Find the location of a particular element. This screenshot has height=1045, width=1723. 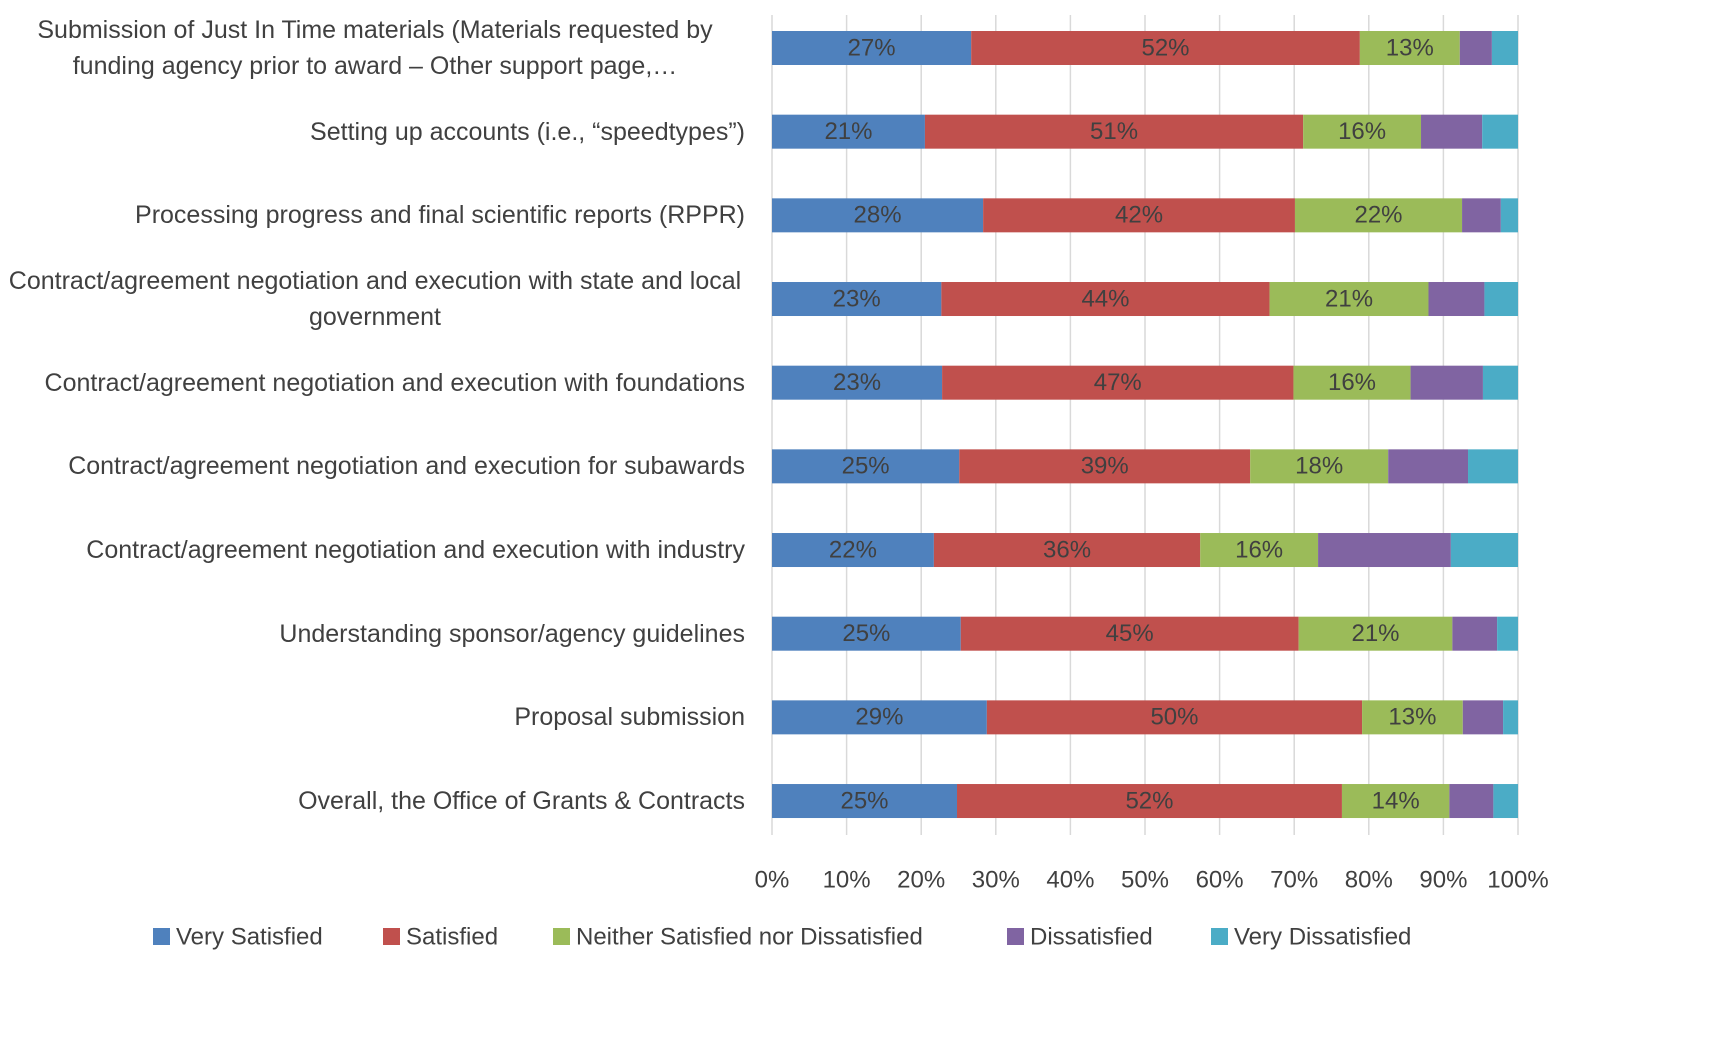

category-label-box: Understanding sponsor/agency guidelines is located at coordinates (375, 634).